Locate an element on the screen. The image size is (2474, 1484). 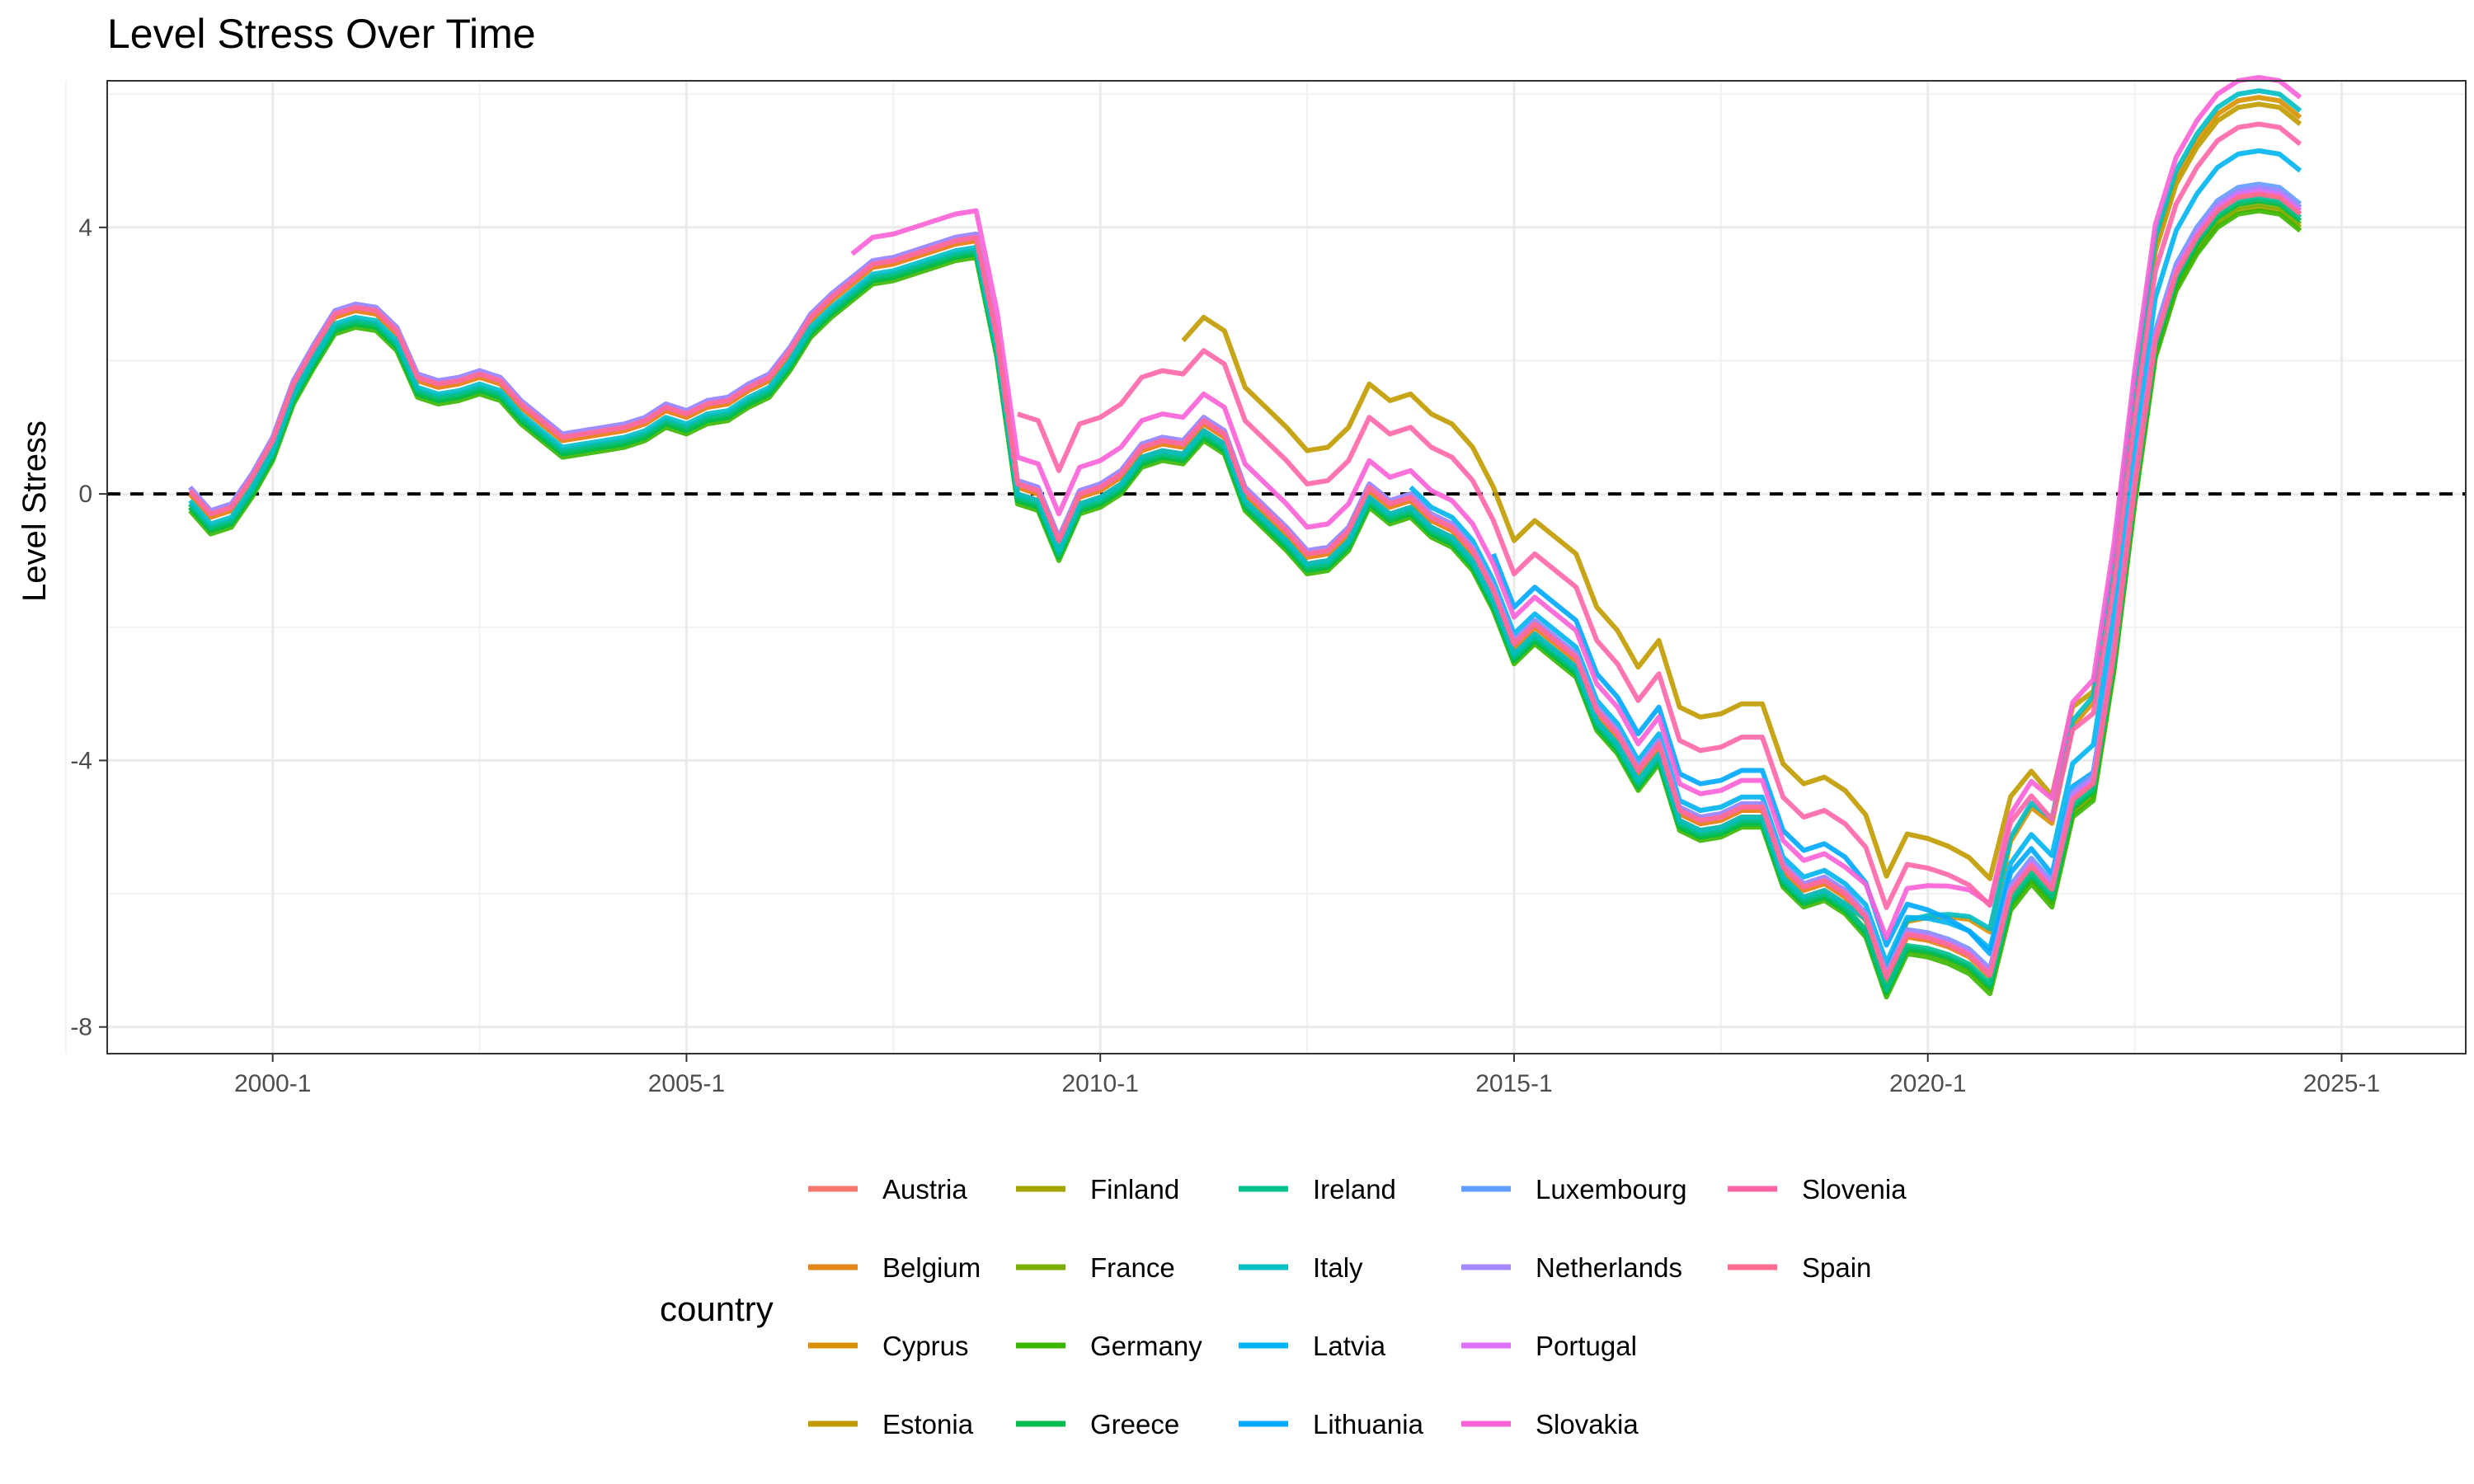
legend-label-netherlands: Netherlands is located at coordinates (1609, 1267).